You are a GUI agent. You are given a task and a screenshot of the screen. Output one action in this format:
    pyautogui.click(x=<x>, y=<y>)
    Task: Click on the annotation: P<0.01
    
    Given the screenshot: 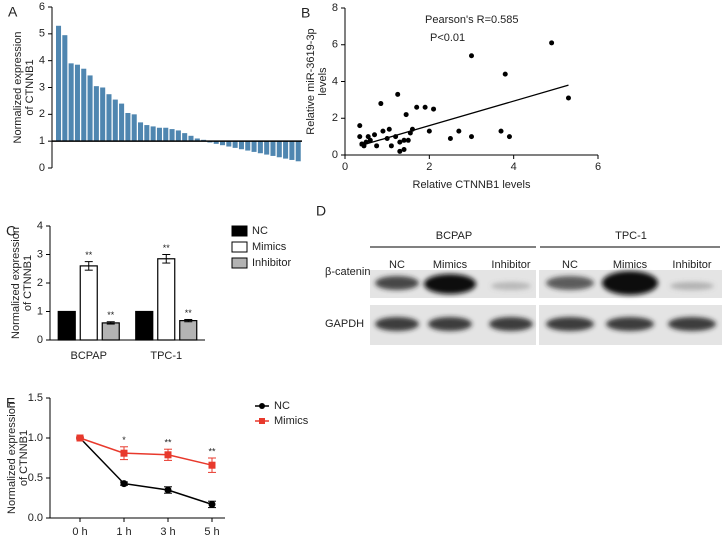 What is the action you would take?
    pyautogui.click(x=447, y=38)
    